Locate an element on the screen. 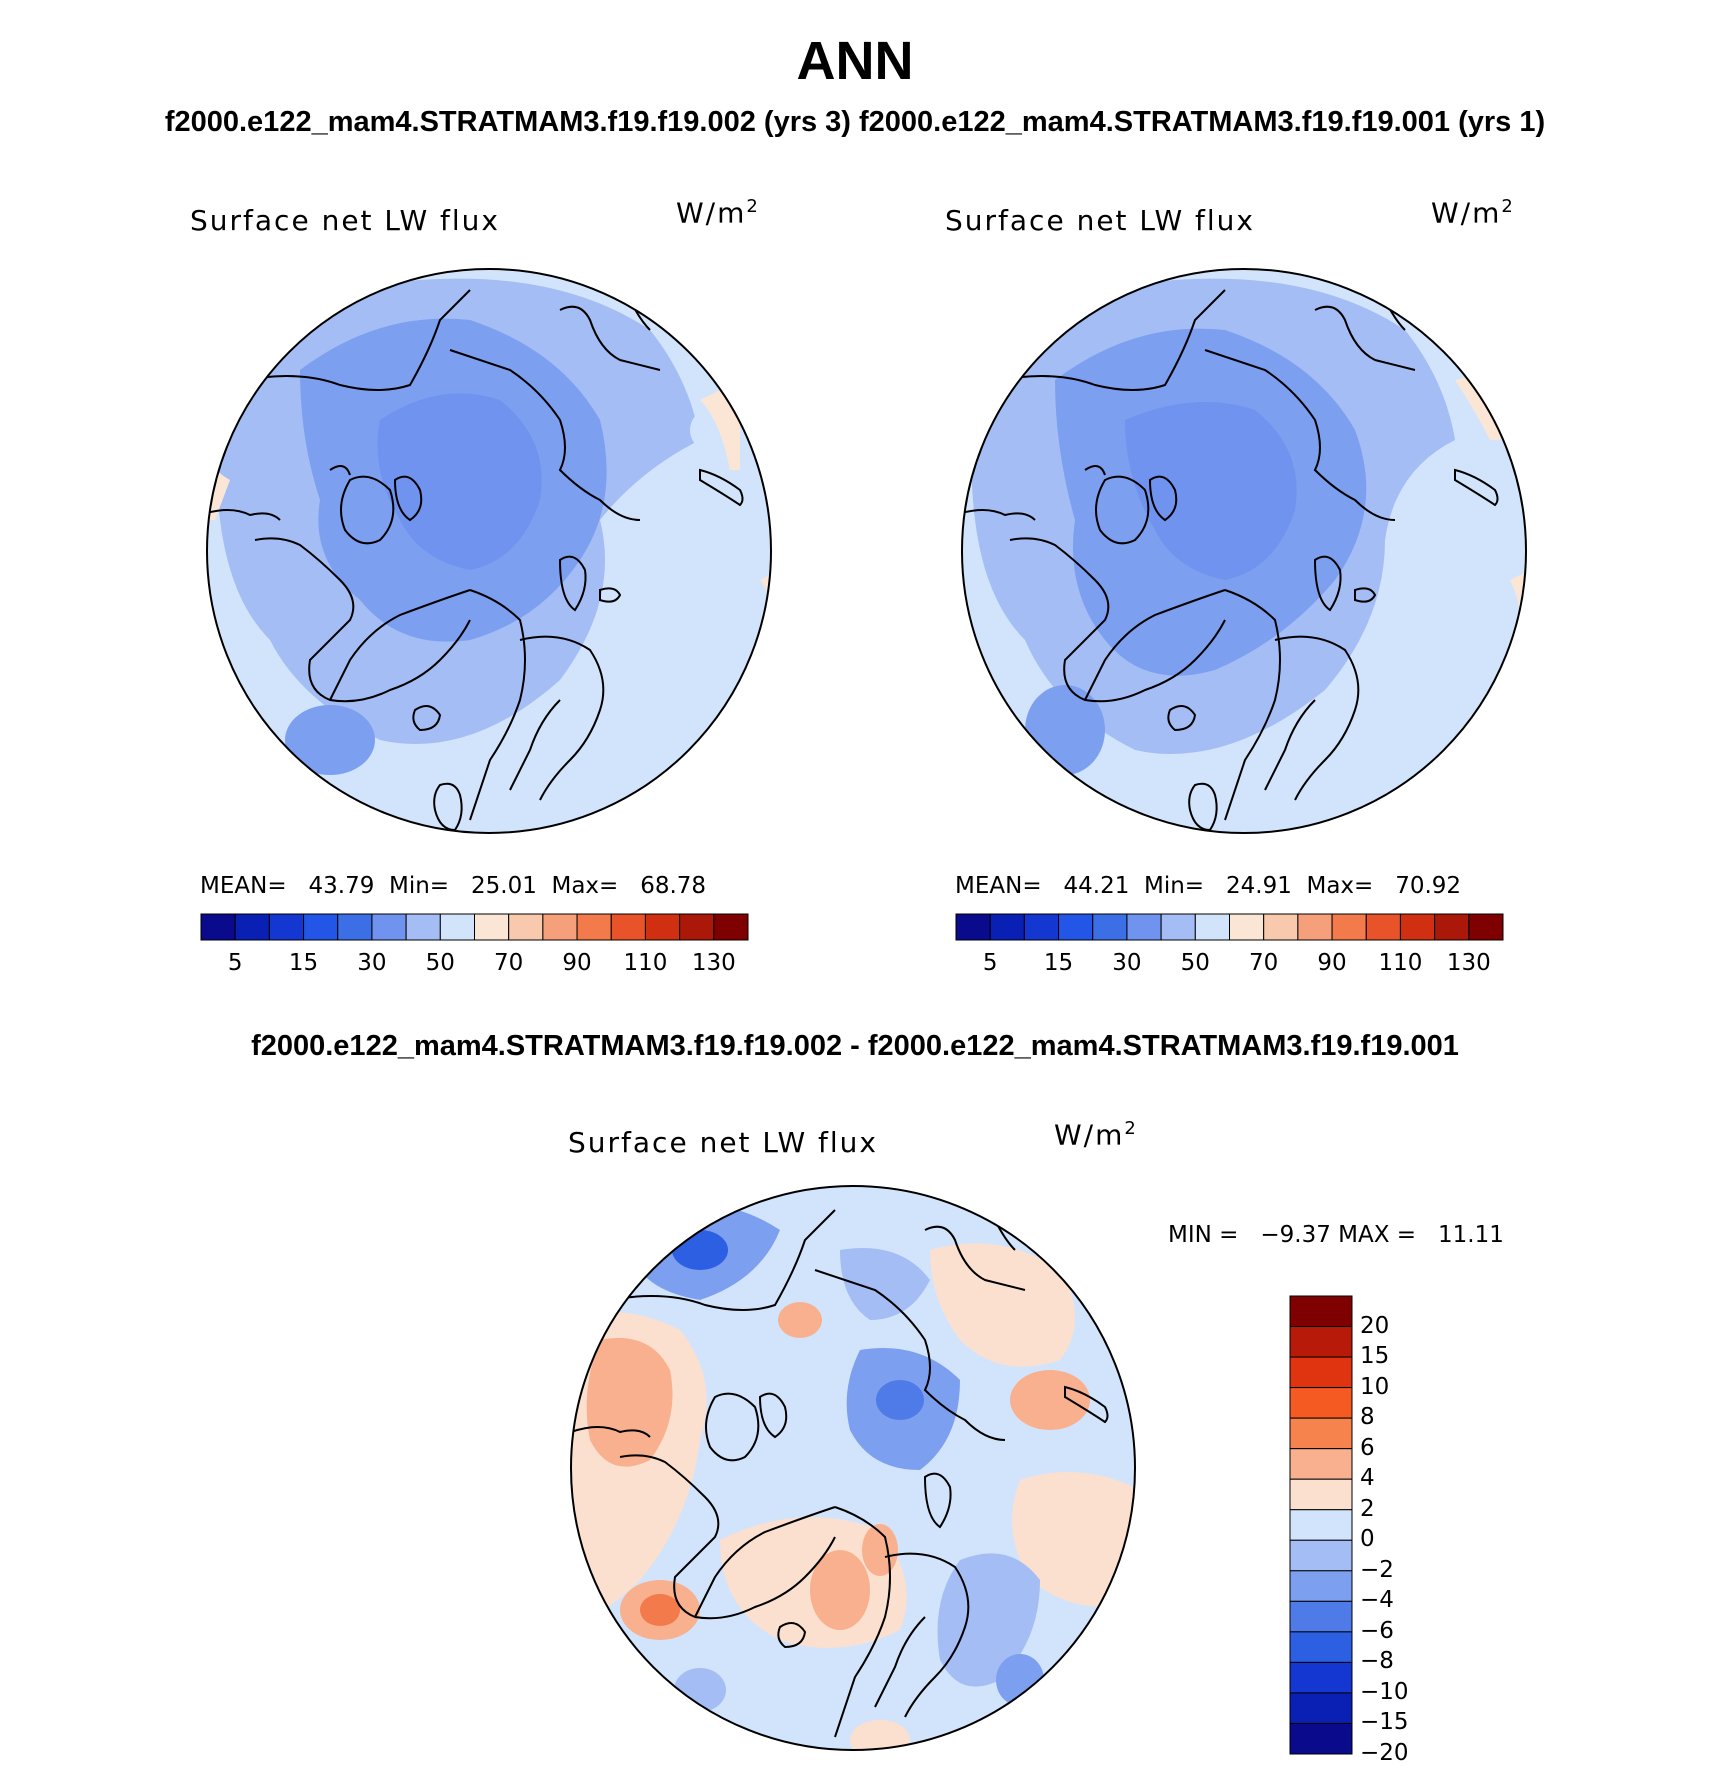 This screenshot has height=1766, width=1710. left-polar-map is located at coordinates (489, 551).